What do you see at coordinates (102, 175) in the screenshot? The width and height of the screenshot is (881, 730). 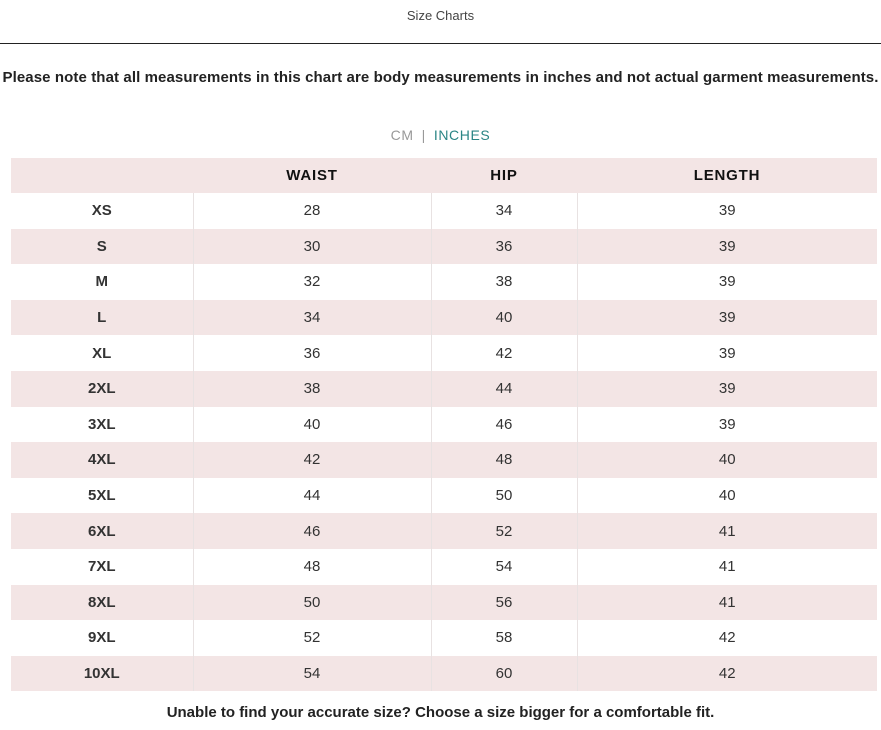 I see `column-header` at bounding box center [102, 175].